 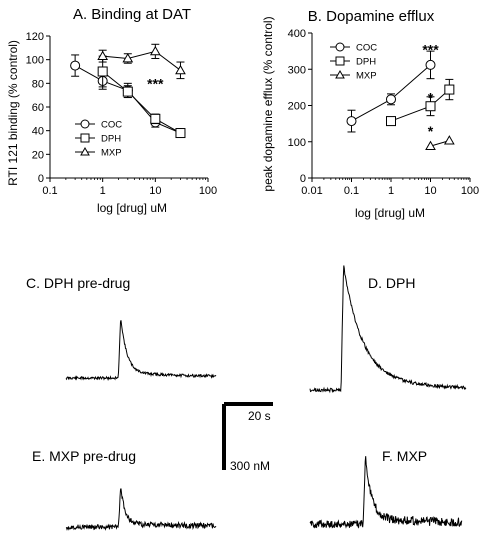 I want to click on panel-b-legend-coc-label: COC, so click(x=366, y=48).